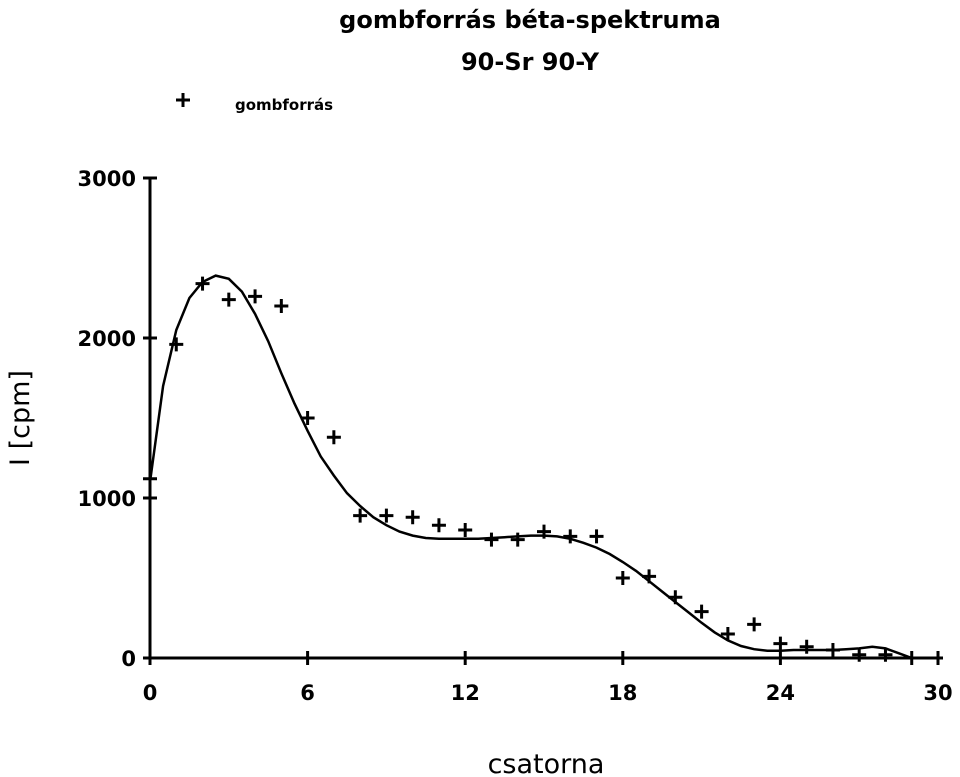 This screenshot has width=960, height=777. I want to click on y-tick-label: 1000, so click(107, 499).